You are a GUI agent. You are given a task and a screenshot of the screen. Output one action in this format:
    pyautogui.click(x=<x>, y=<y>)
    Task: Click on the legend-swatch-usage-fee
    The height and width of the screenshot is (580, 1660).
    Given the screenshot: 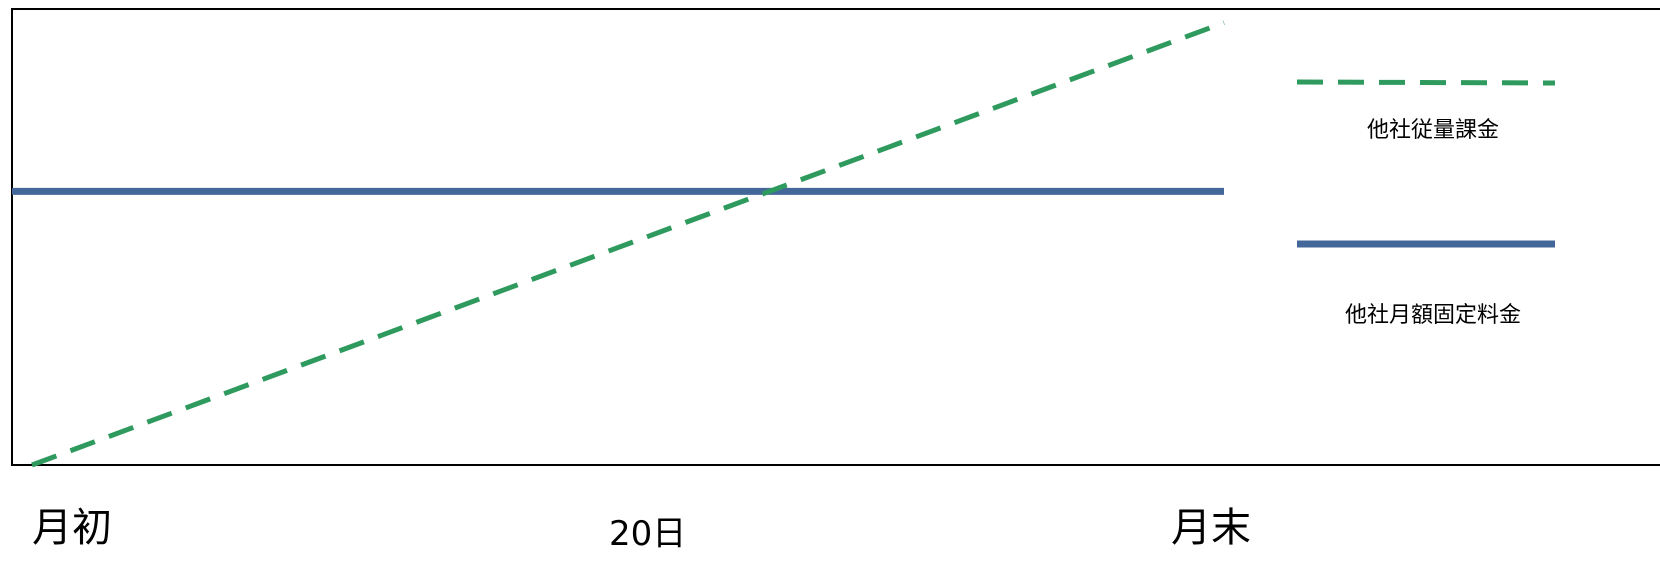 What is the action you would take?
    pyautogui.click(x=1426, y=82)
    